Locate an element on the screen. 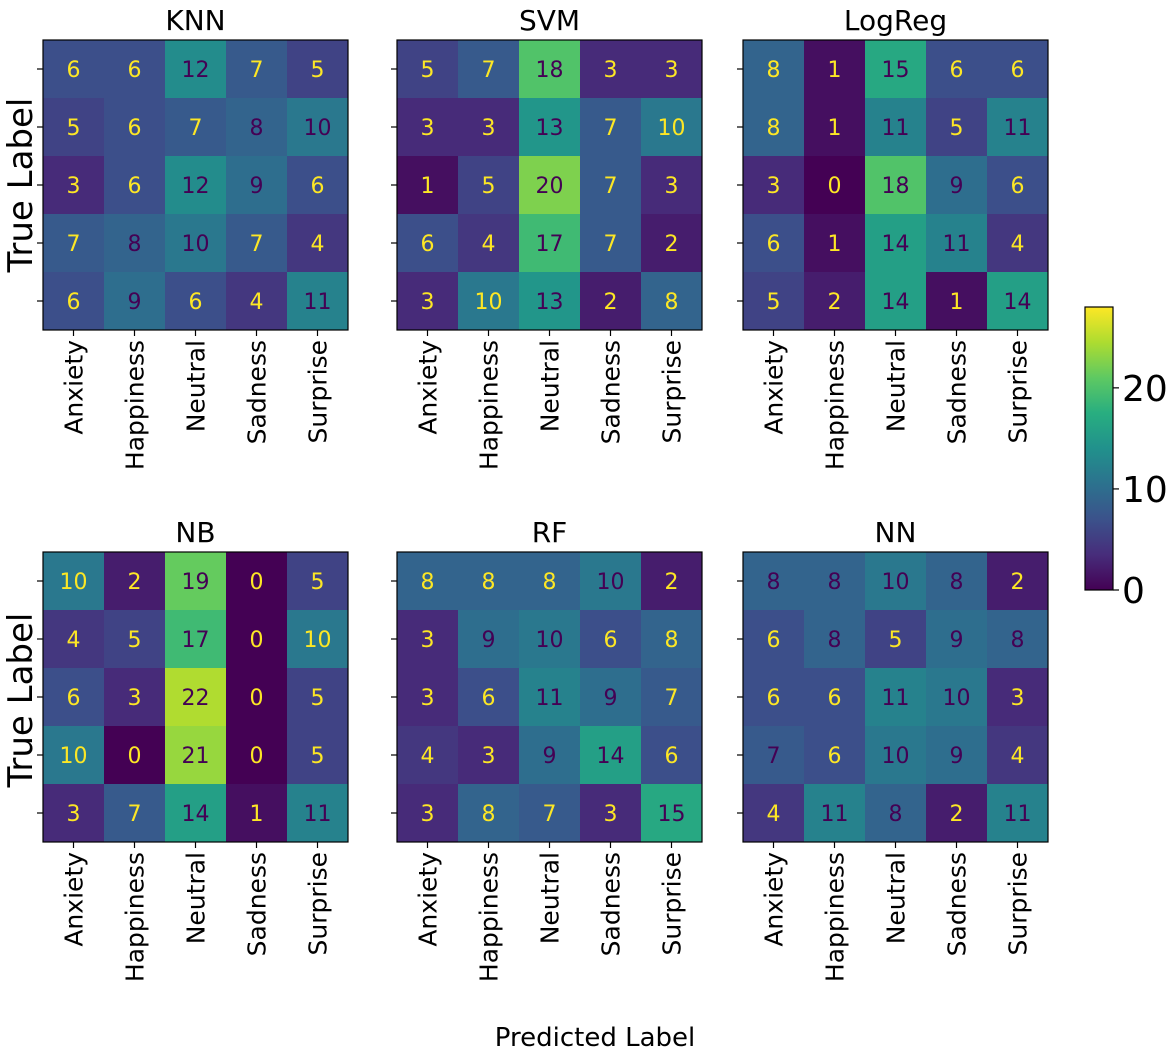 This screenshot has height=1051, width=1170. cell-value: 22 is located at coordinates (196, 698).